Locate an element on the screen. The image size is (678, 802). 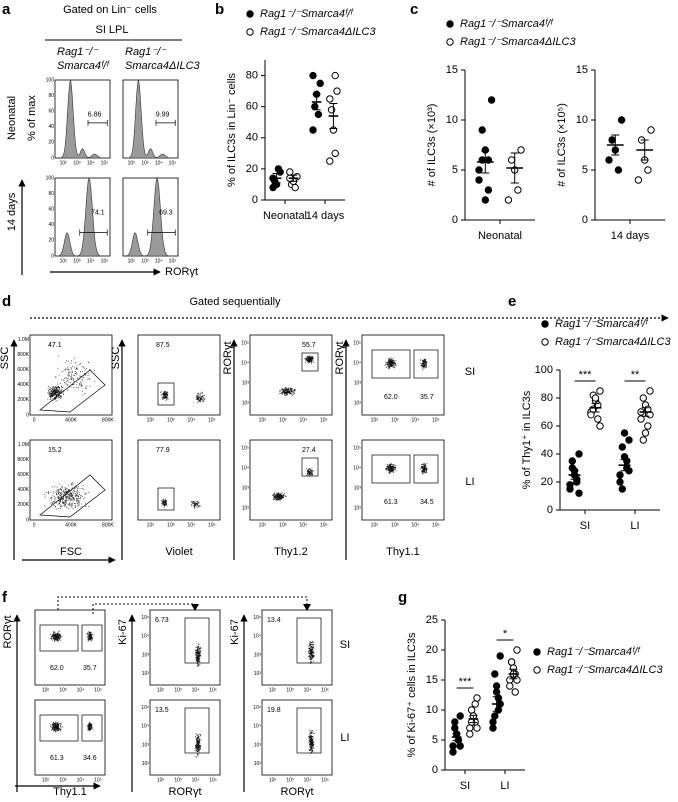
sem-bar is located at coordinates (624, 465).